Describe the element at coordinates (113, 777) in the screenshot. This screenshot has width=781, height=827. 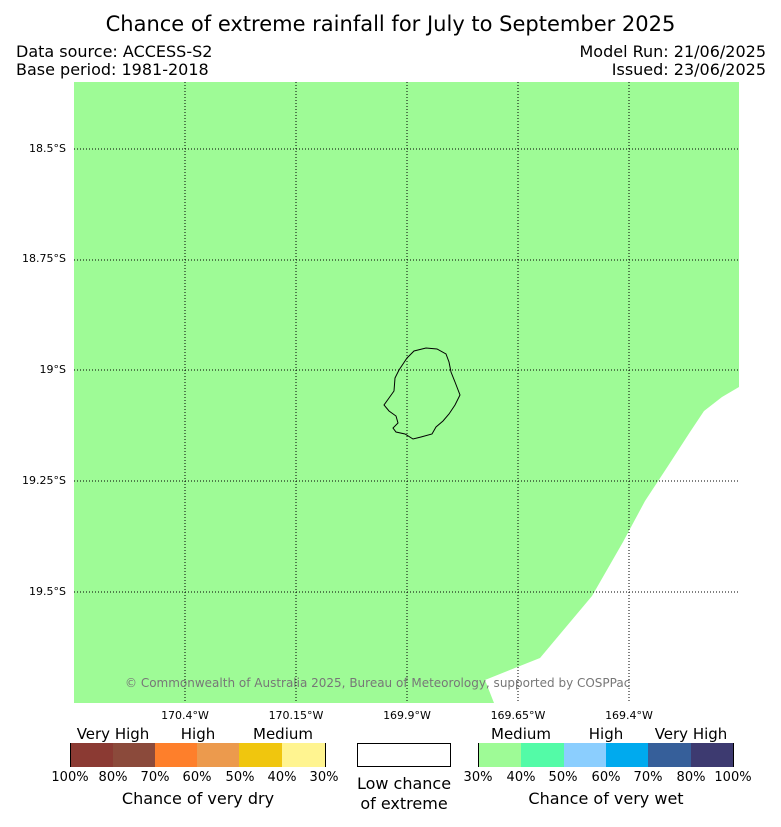
I see `dry-percent-label: 80%` at that location.